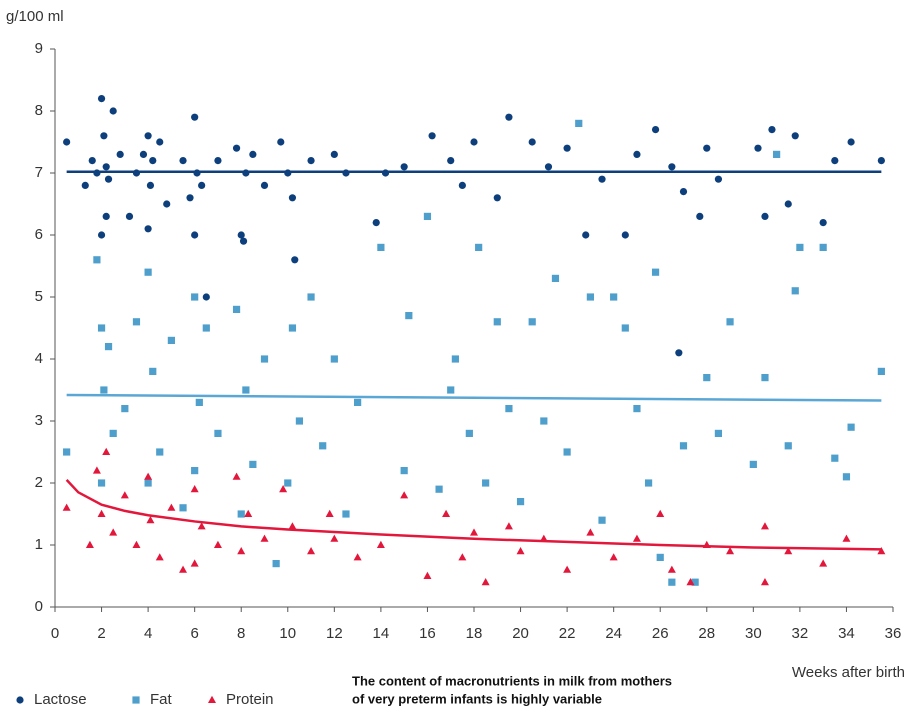 Image resolution: width=910 pixels, height=712 pixels. I want to click on y-tick-label: 3, so click(39, 420).